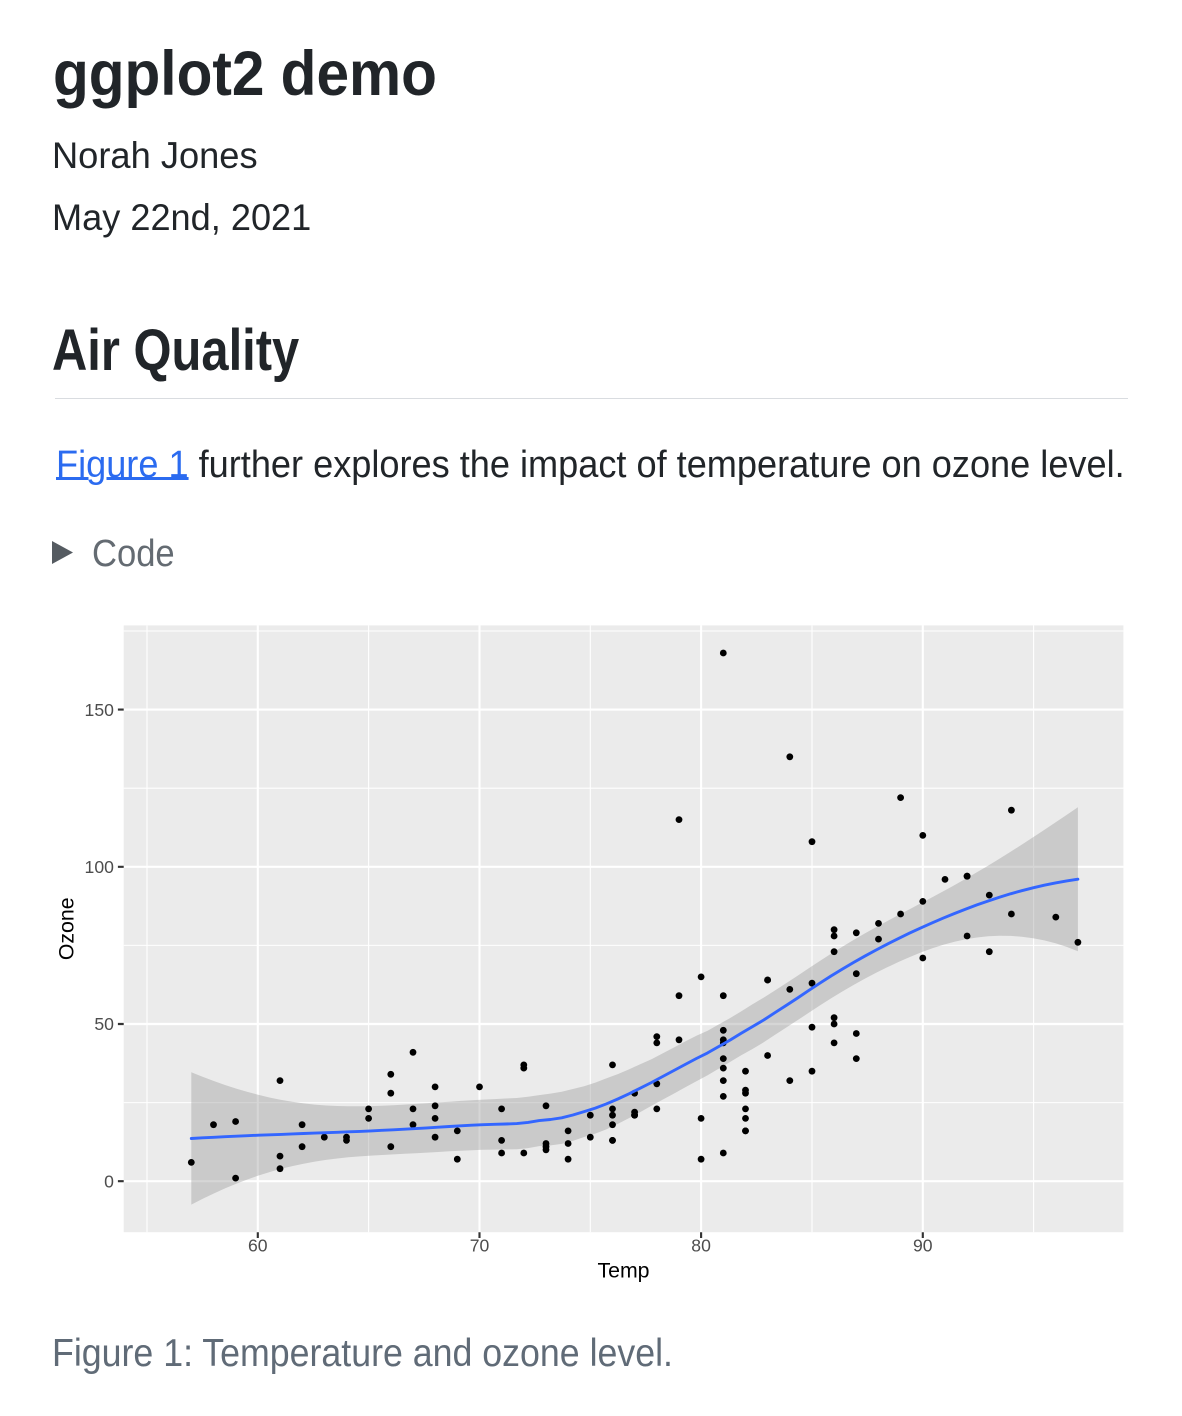 The image size is (1182, 1416). Describe the element at coordinates (480, 1245) in the screenshot. I see `svg-text: 70` at that location.